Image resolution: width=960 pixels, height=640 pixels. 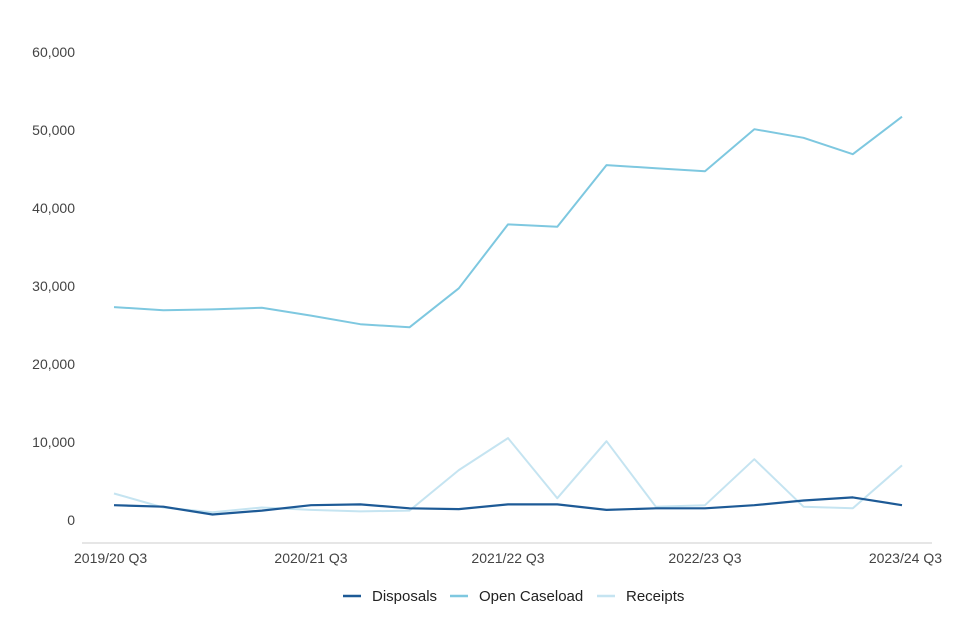 I want to click on y-tick-label: 20,000, so click(x=53, y=364).